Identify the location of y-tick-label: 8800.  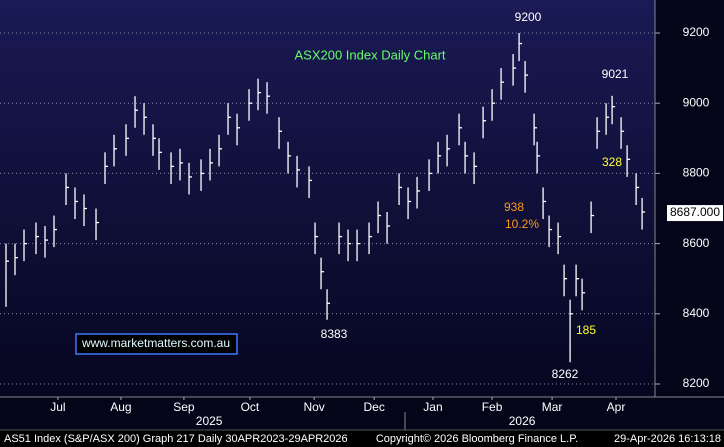
(696, 173).